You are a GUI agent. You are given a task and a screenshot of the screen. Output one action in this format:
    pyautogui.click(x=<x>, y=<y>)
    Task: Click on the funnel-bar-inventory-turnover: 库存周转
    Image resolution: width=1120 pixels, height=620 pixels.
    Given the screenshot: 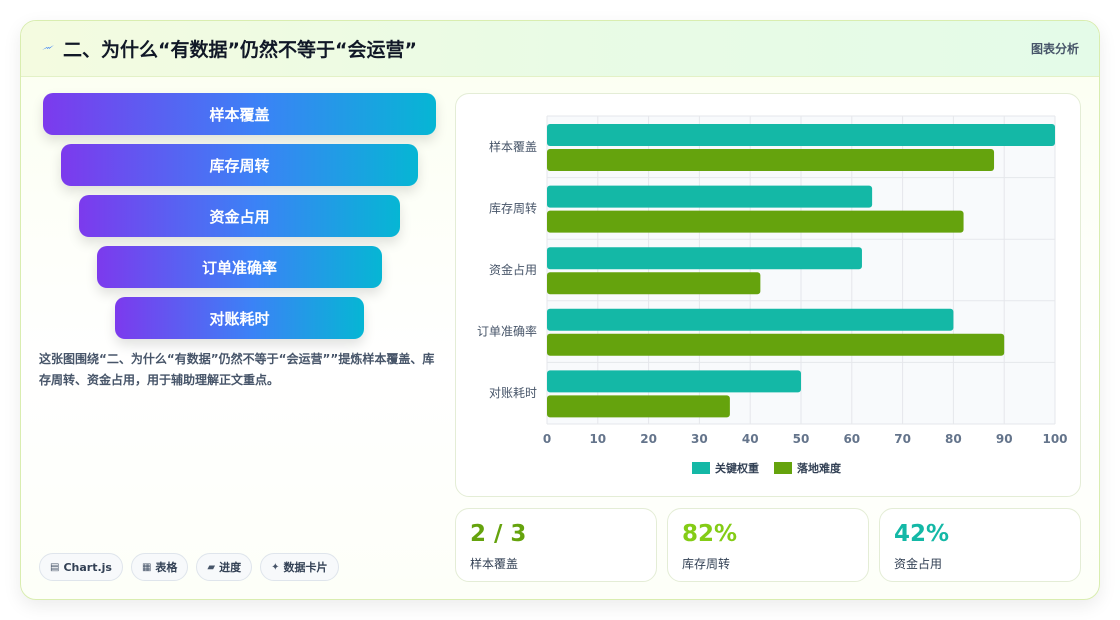 What is the action you would take?
    pyautogui.click(x=239, y=165)
    